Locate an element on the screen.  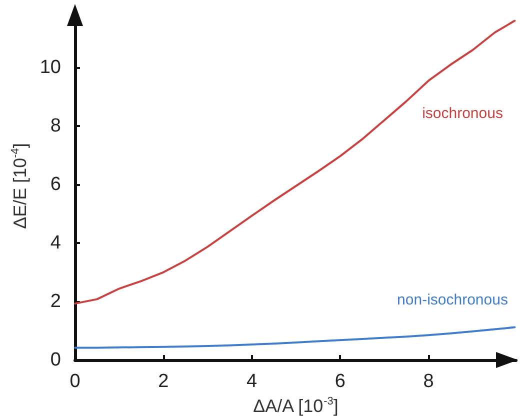
x-tick-label: 2 is located at coordinates (163, 381).